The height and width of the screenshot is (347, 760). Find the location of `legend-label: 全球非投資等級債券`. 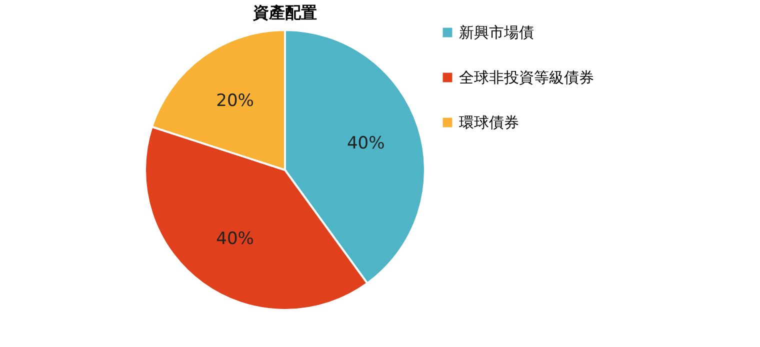

legend-label: 全球非投資等級債券 is located at coordinates (526, 77).